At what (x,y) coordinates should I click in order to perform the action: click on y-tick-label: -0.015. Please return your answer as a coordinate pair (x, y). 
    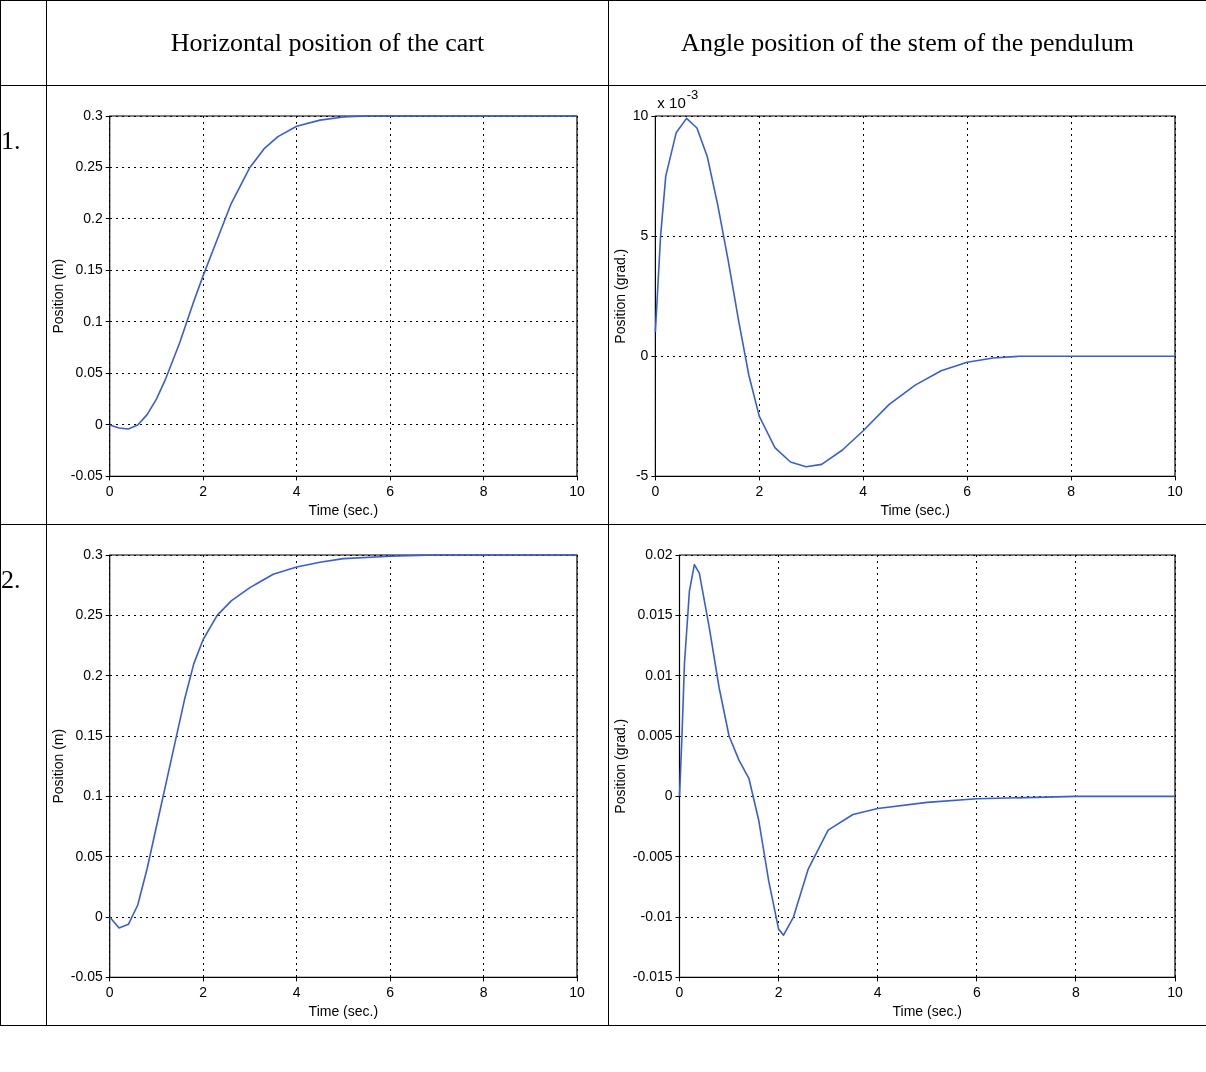
    Looking at the image, I should click on (652, 976).